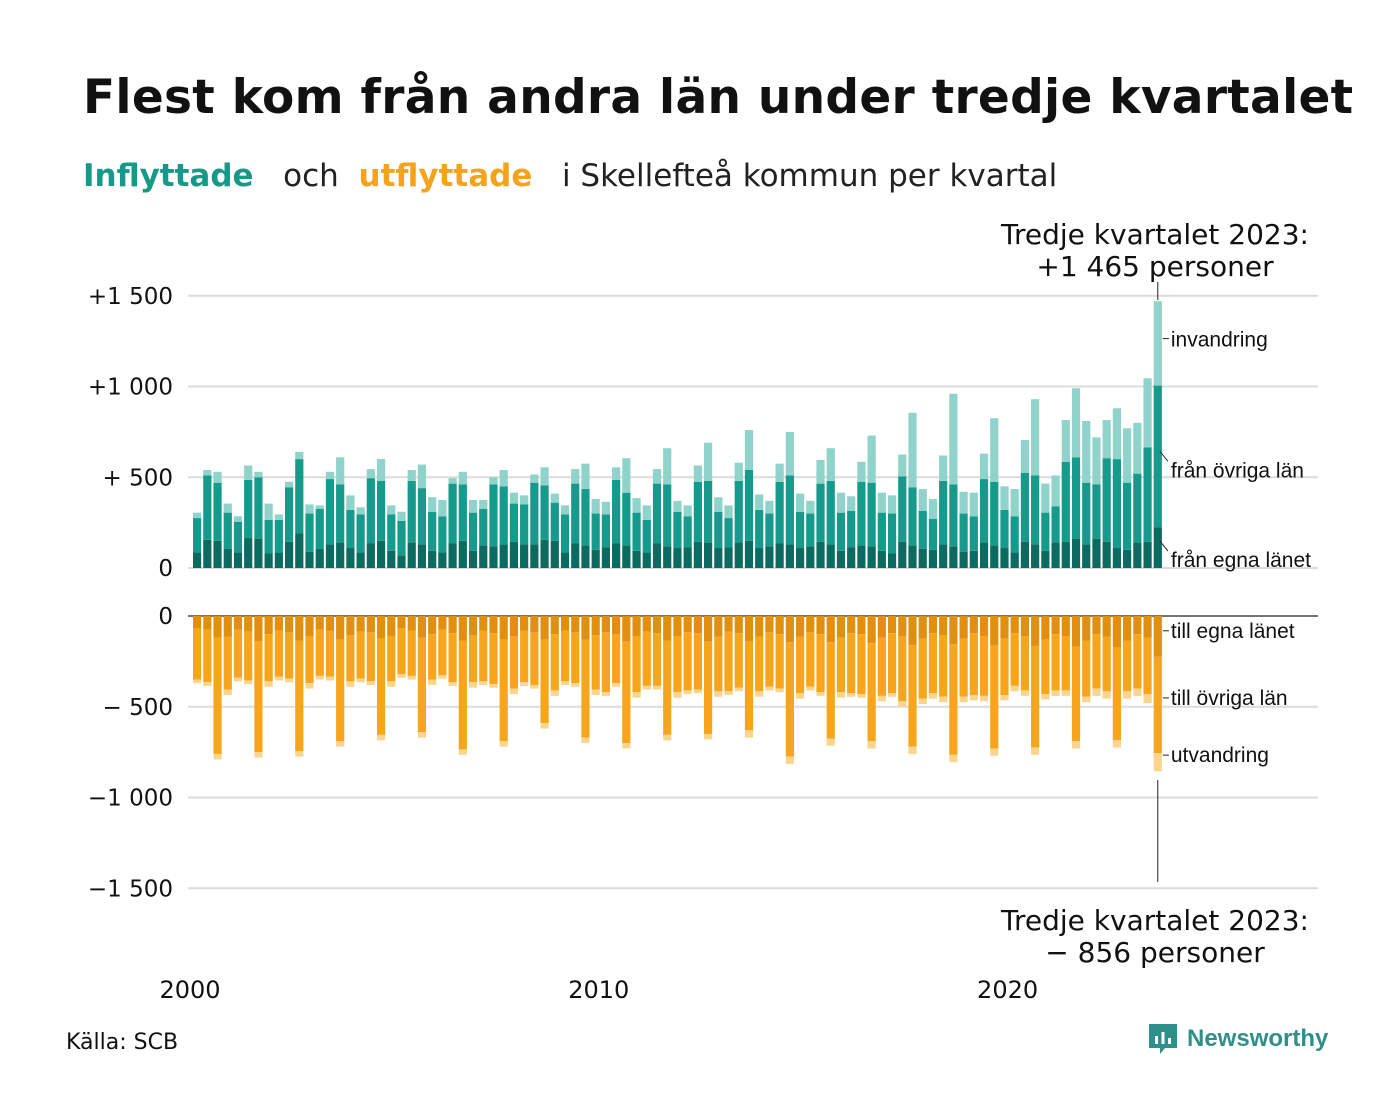 This screenshot has height=1120, width=1400. What do you see at coordinates (1237, 470) in the screenshot?
I see `series-label: från övriga län` at bounding box center [1237, 470].